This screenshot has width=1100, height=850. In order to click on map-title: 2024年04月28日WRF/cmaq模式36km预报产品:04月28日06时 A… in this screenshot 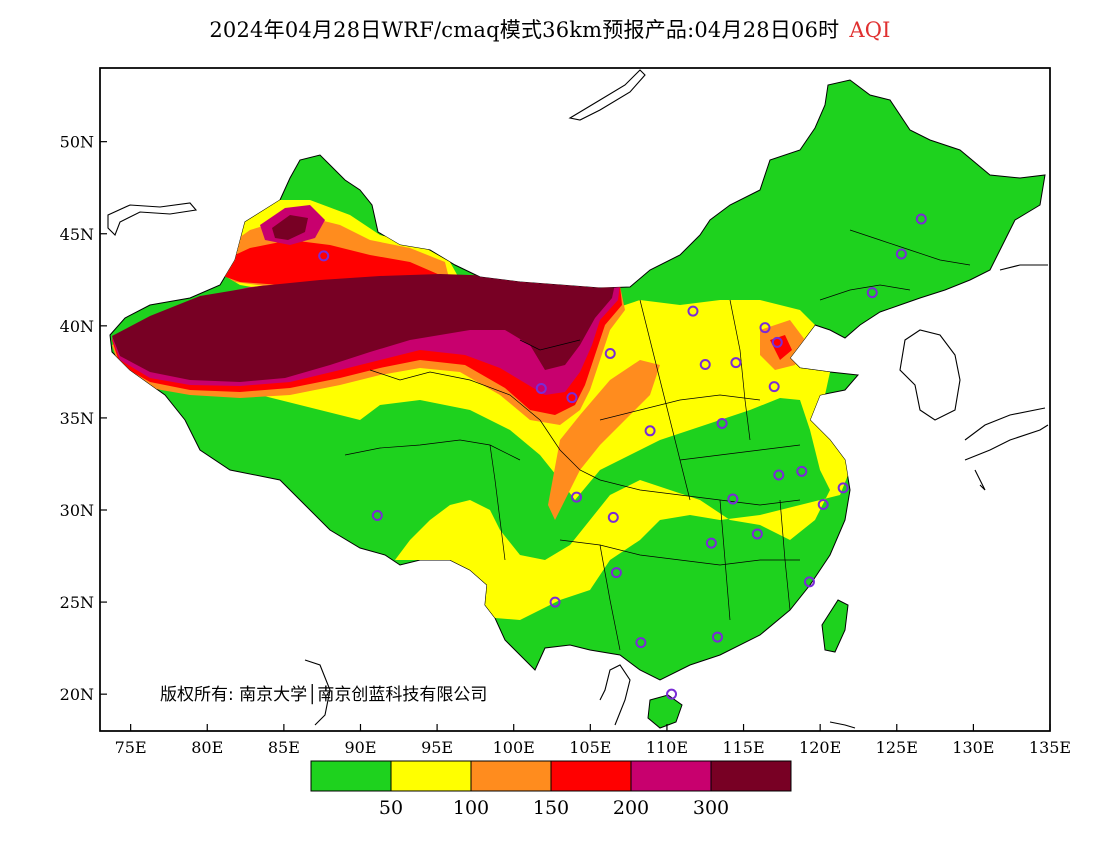, I will do `click(550, 29)`.